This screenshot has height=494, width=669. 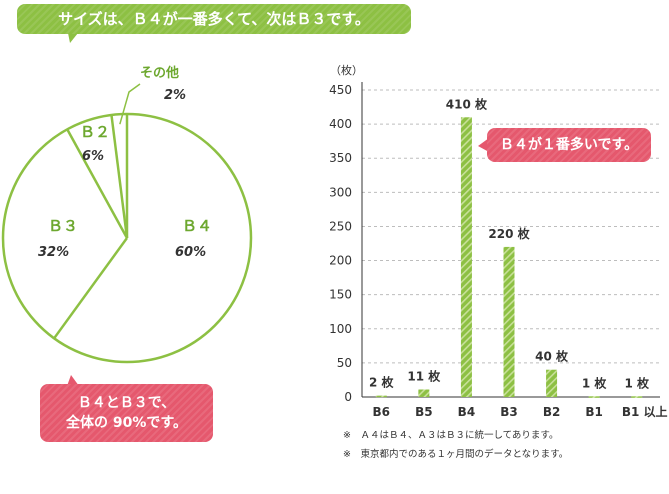 I want to click on bar-callout: Ｂ４が１番多いです。, so click(x=569, y=145).